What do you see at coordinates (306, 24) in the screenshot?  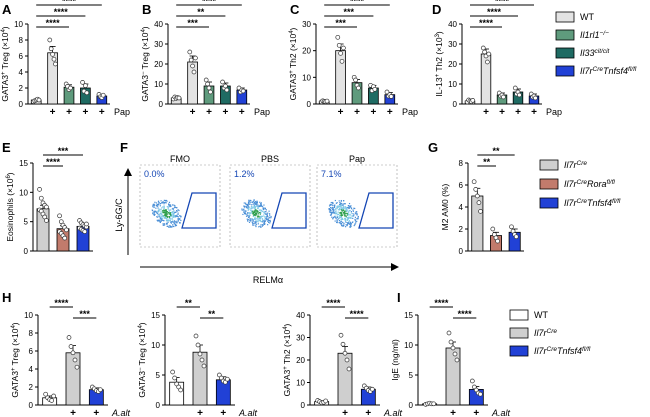 I see `y-tick-label: 30` at bounding box center [306, 24].